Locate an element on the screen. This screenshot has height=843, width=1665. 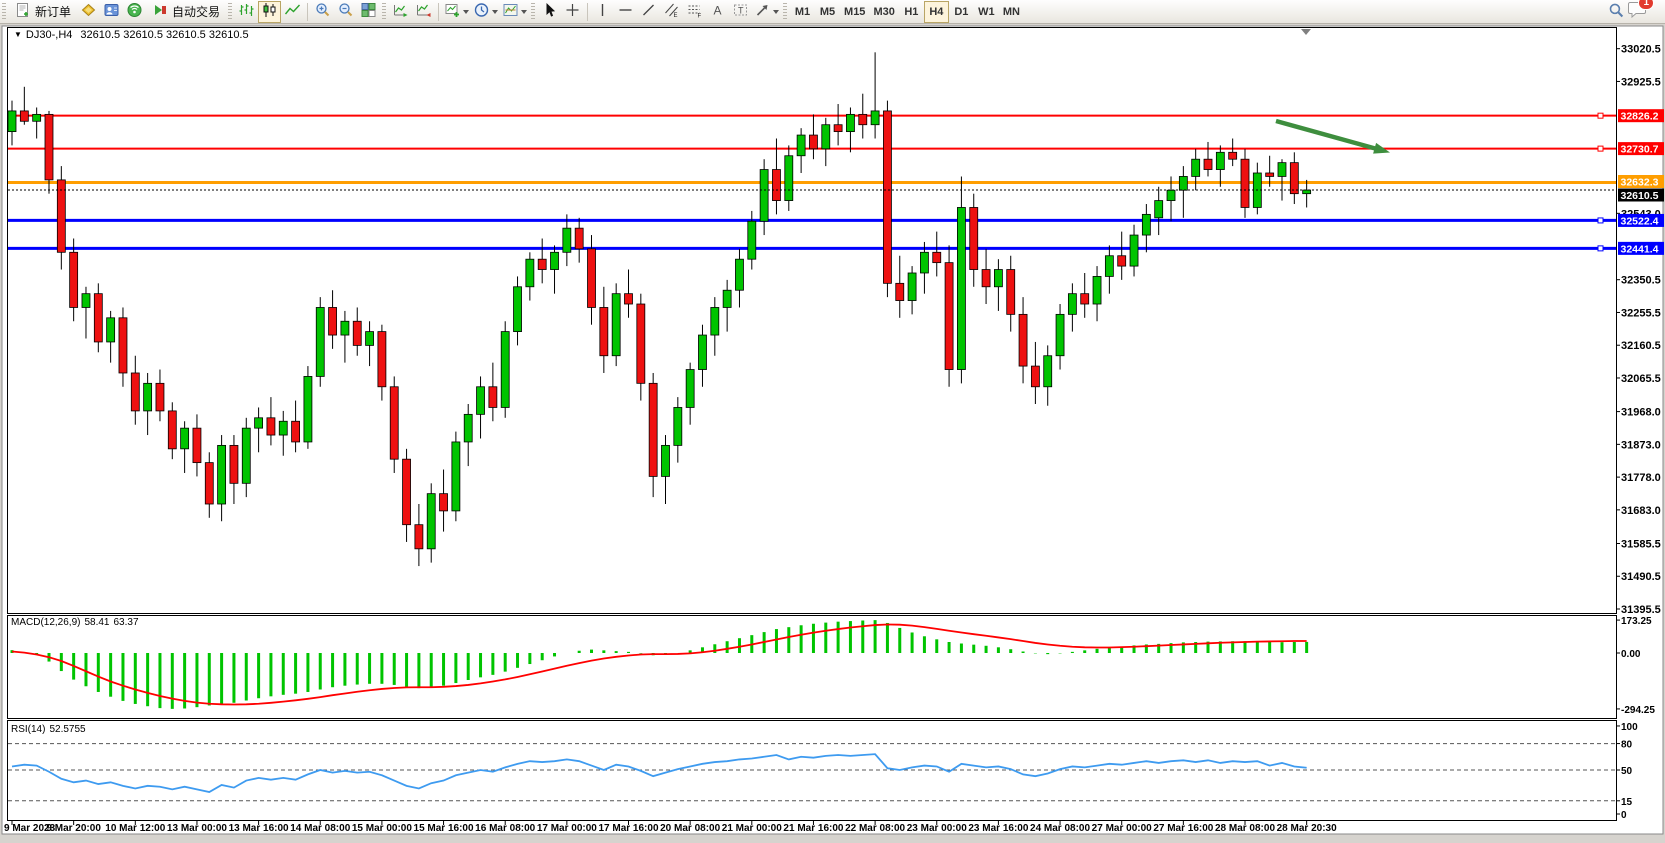
zoom-out-icon is located at coordinates (345, 11).